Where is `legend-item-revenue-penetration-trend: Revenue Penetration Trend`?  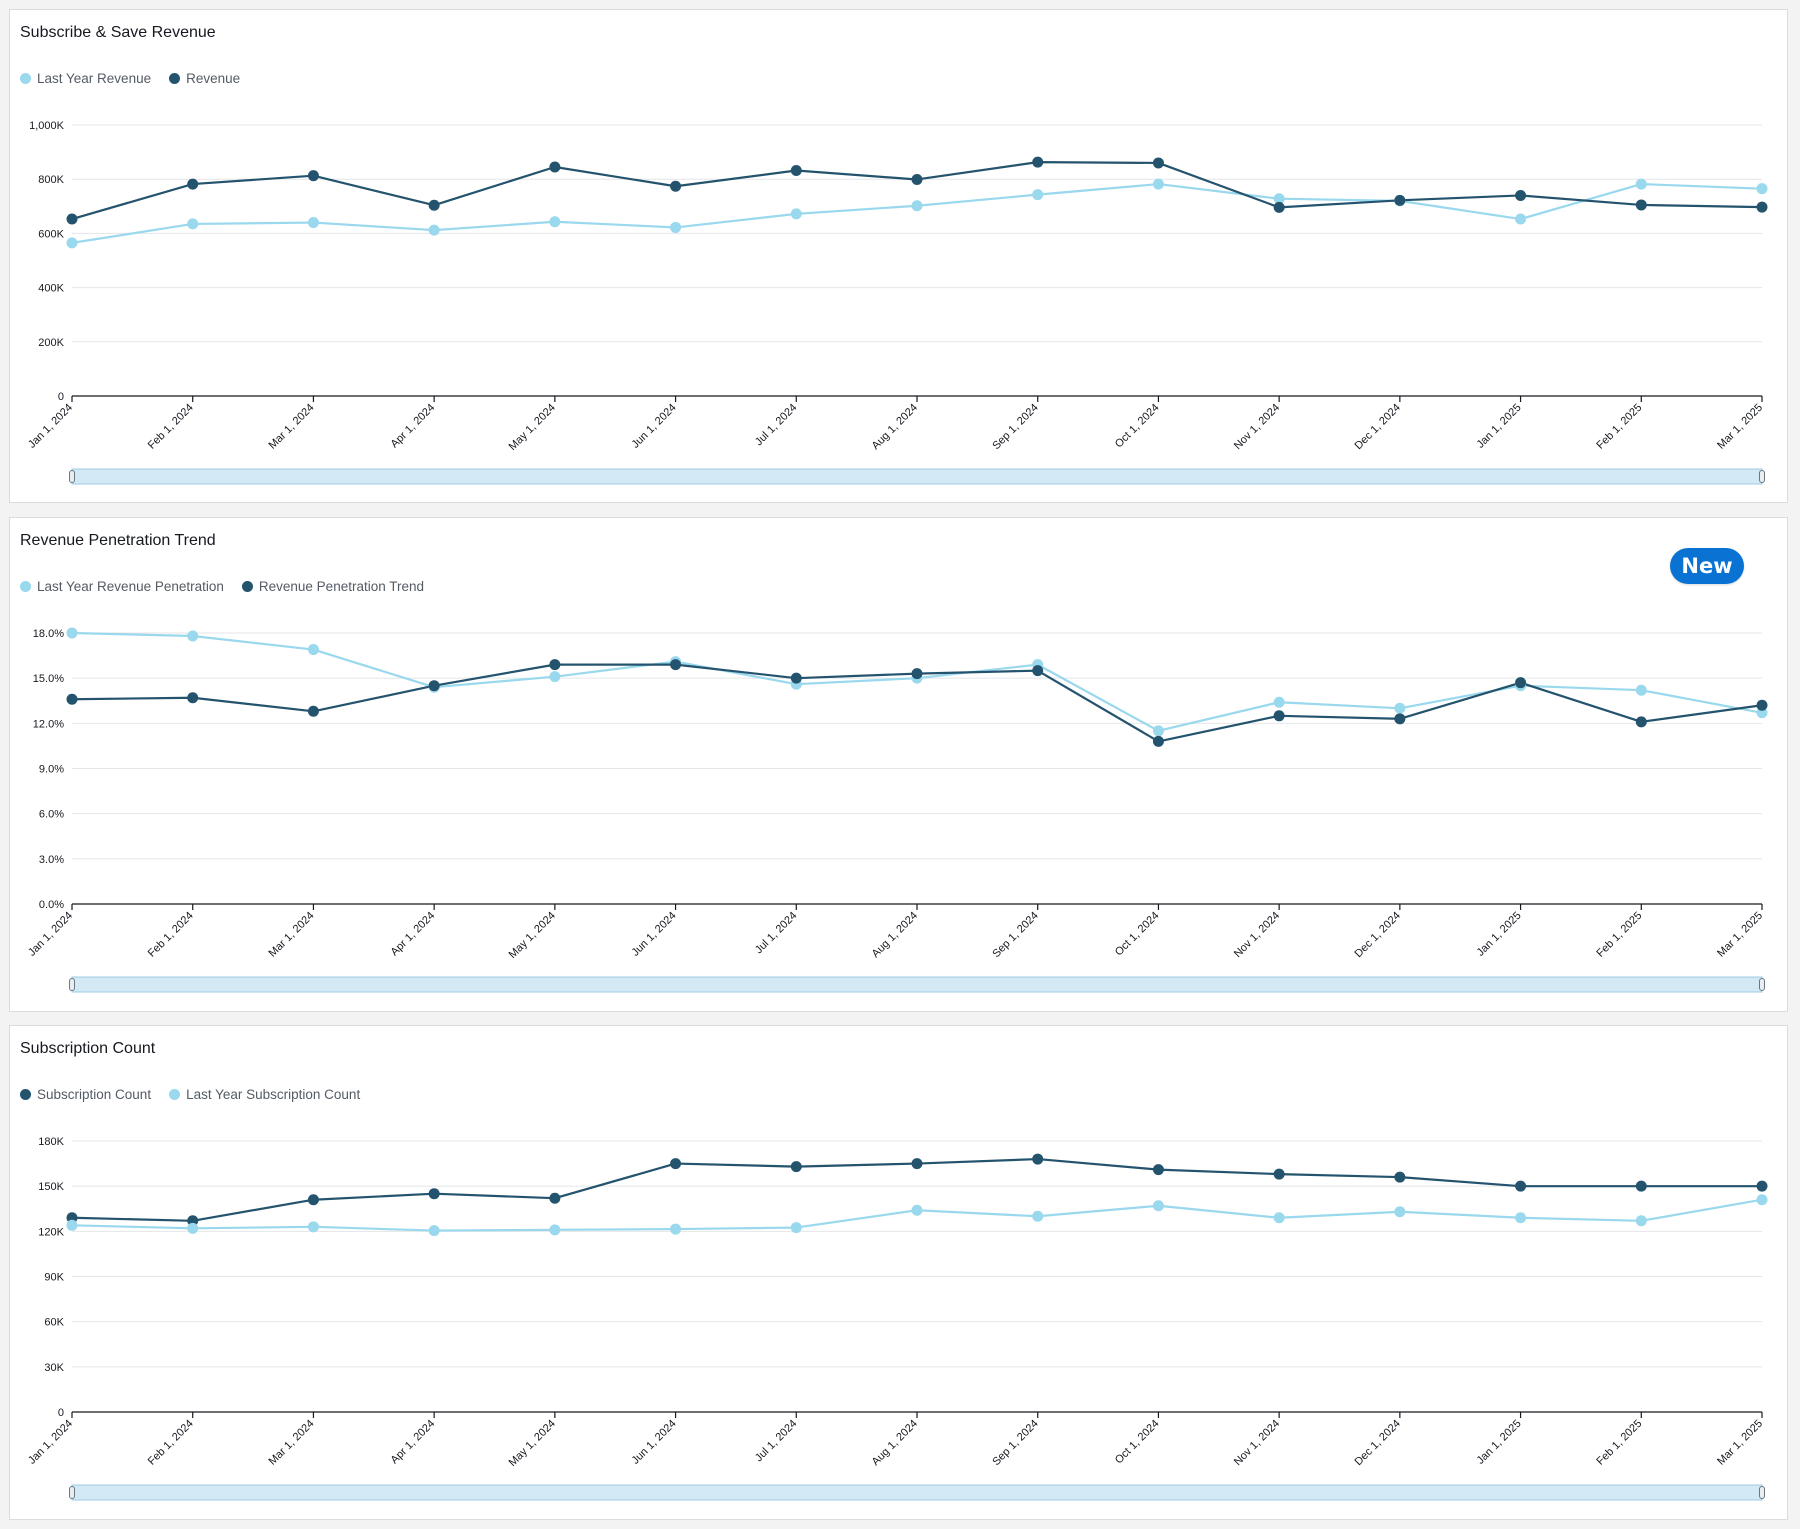
legend-item-revenue-penetration-trend: Revenue Penetration Trend is located at coordinates (332, 586).